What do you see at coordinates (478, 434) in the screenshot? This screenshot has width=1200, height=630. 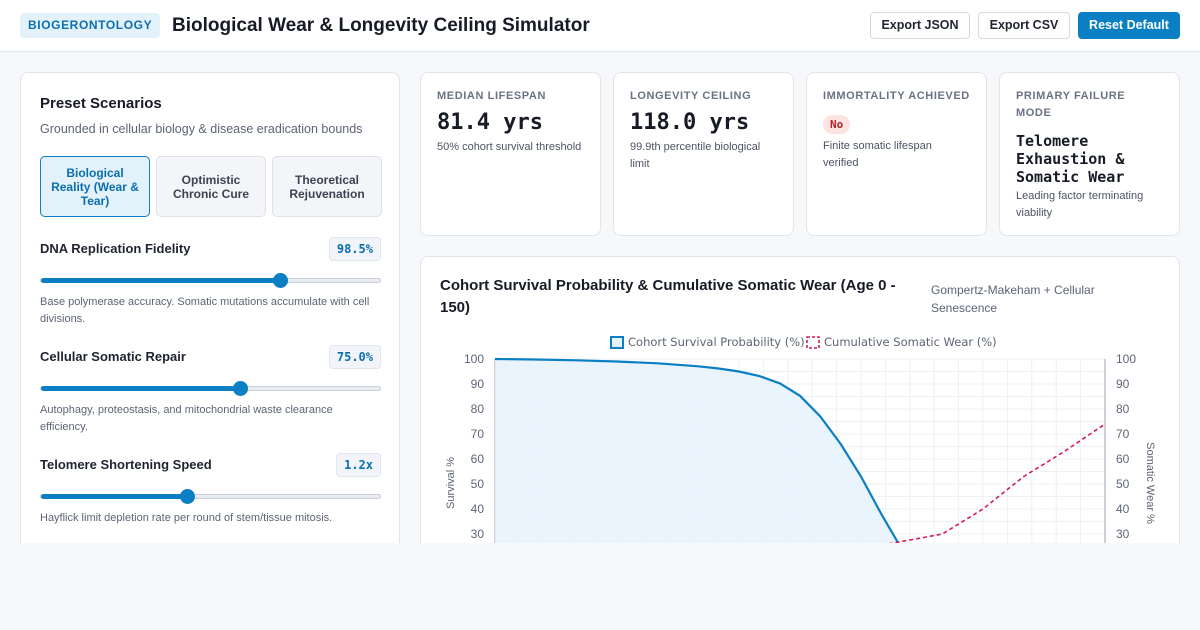 I see `y-tick-label: 70` at bounding box center [478, 434].